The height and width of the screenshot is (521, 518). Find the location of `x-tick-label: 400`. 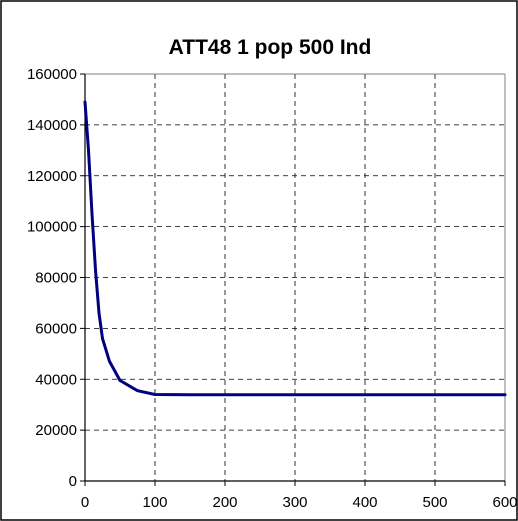

x-tick-label: 400 is located at coordinates (364, 502).